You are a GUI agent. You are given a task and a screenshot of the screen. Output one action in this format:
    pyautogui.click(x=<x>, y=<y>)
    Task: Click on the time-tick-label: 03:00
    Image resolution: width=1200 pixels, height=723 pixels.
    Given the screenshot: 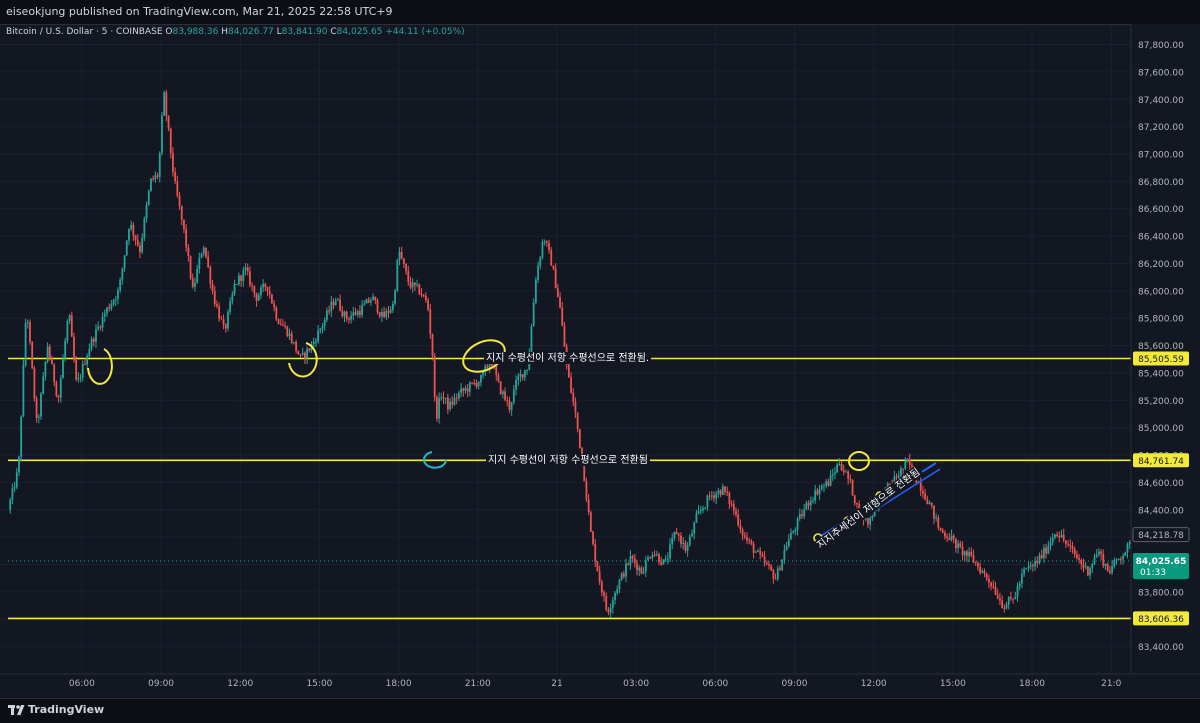 What is the action you would take?
    pyautogui.click(x=636, y=684)
    